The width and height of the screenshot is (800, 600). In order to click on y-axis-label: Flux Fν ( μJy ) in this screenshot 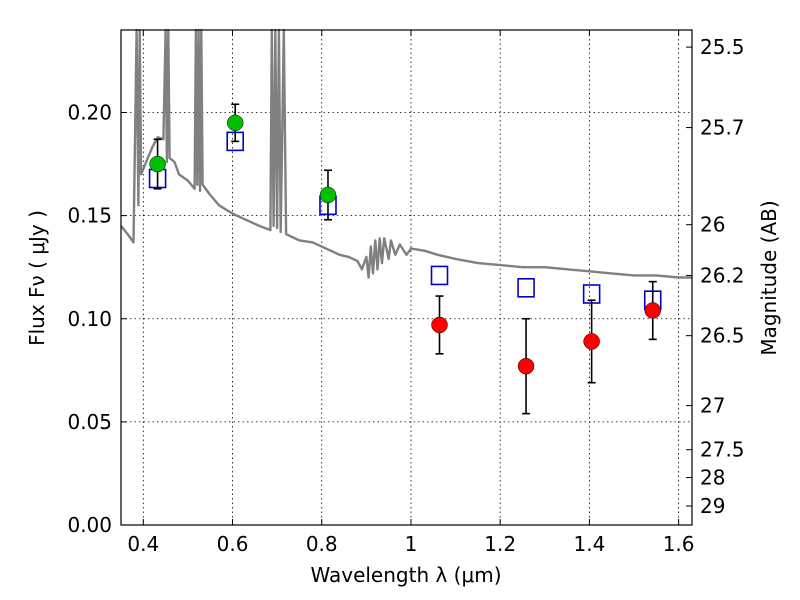, I will do `click(37, 278)`.